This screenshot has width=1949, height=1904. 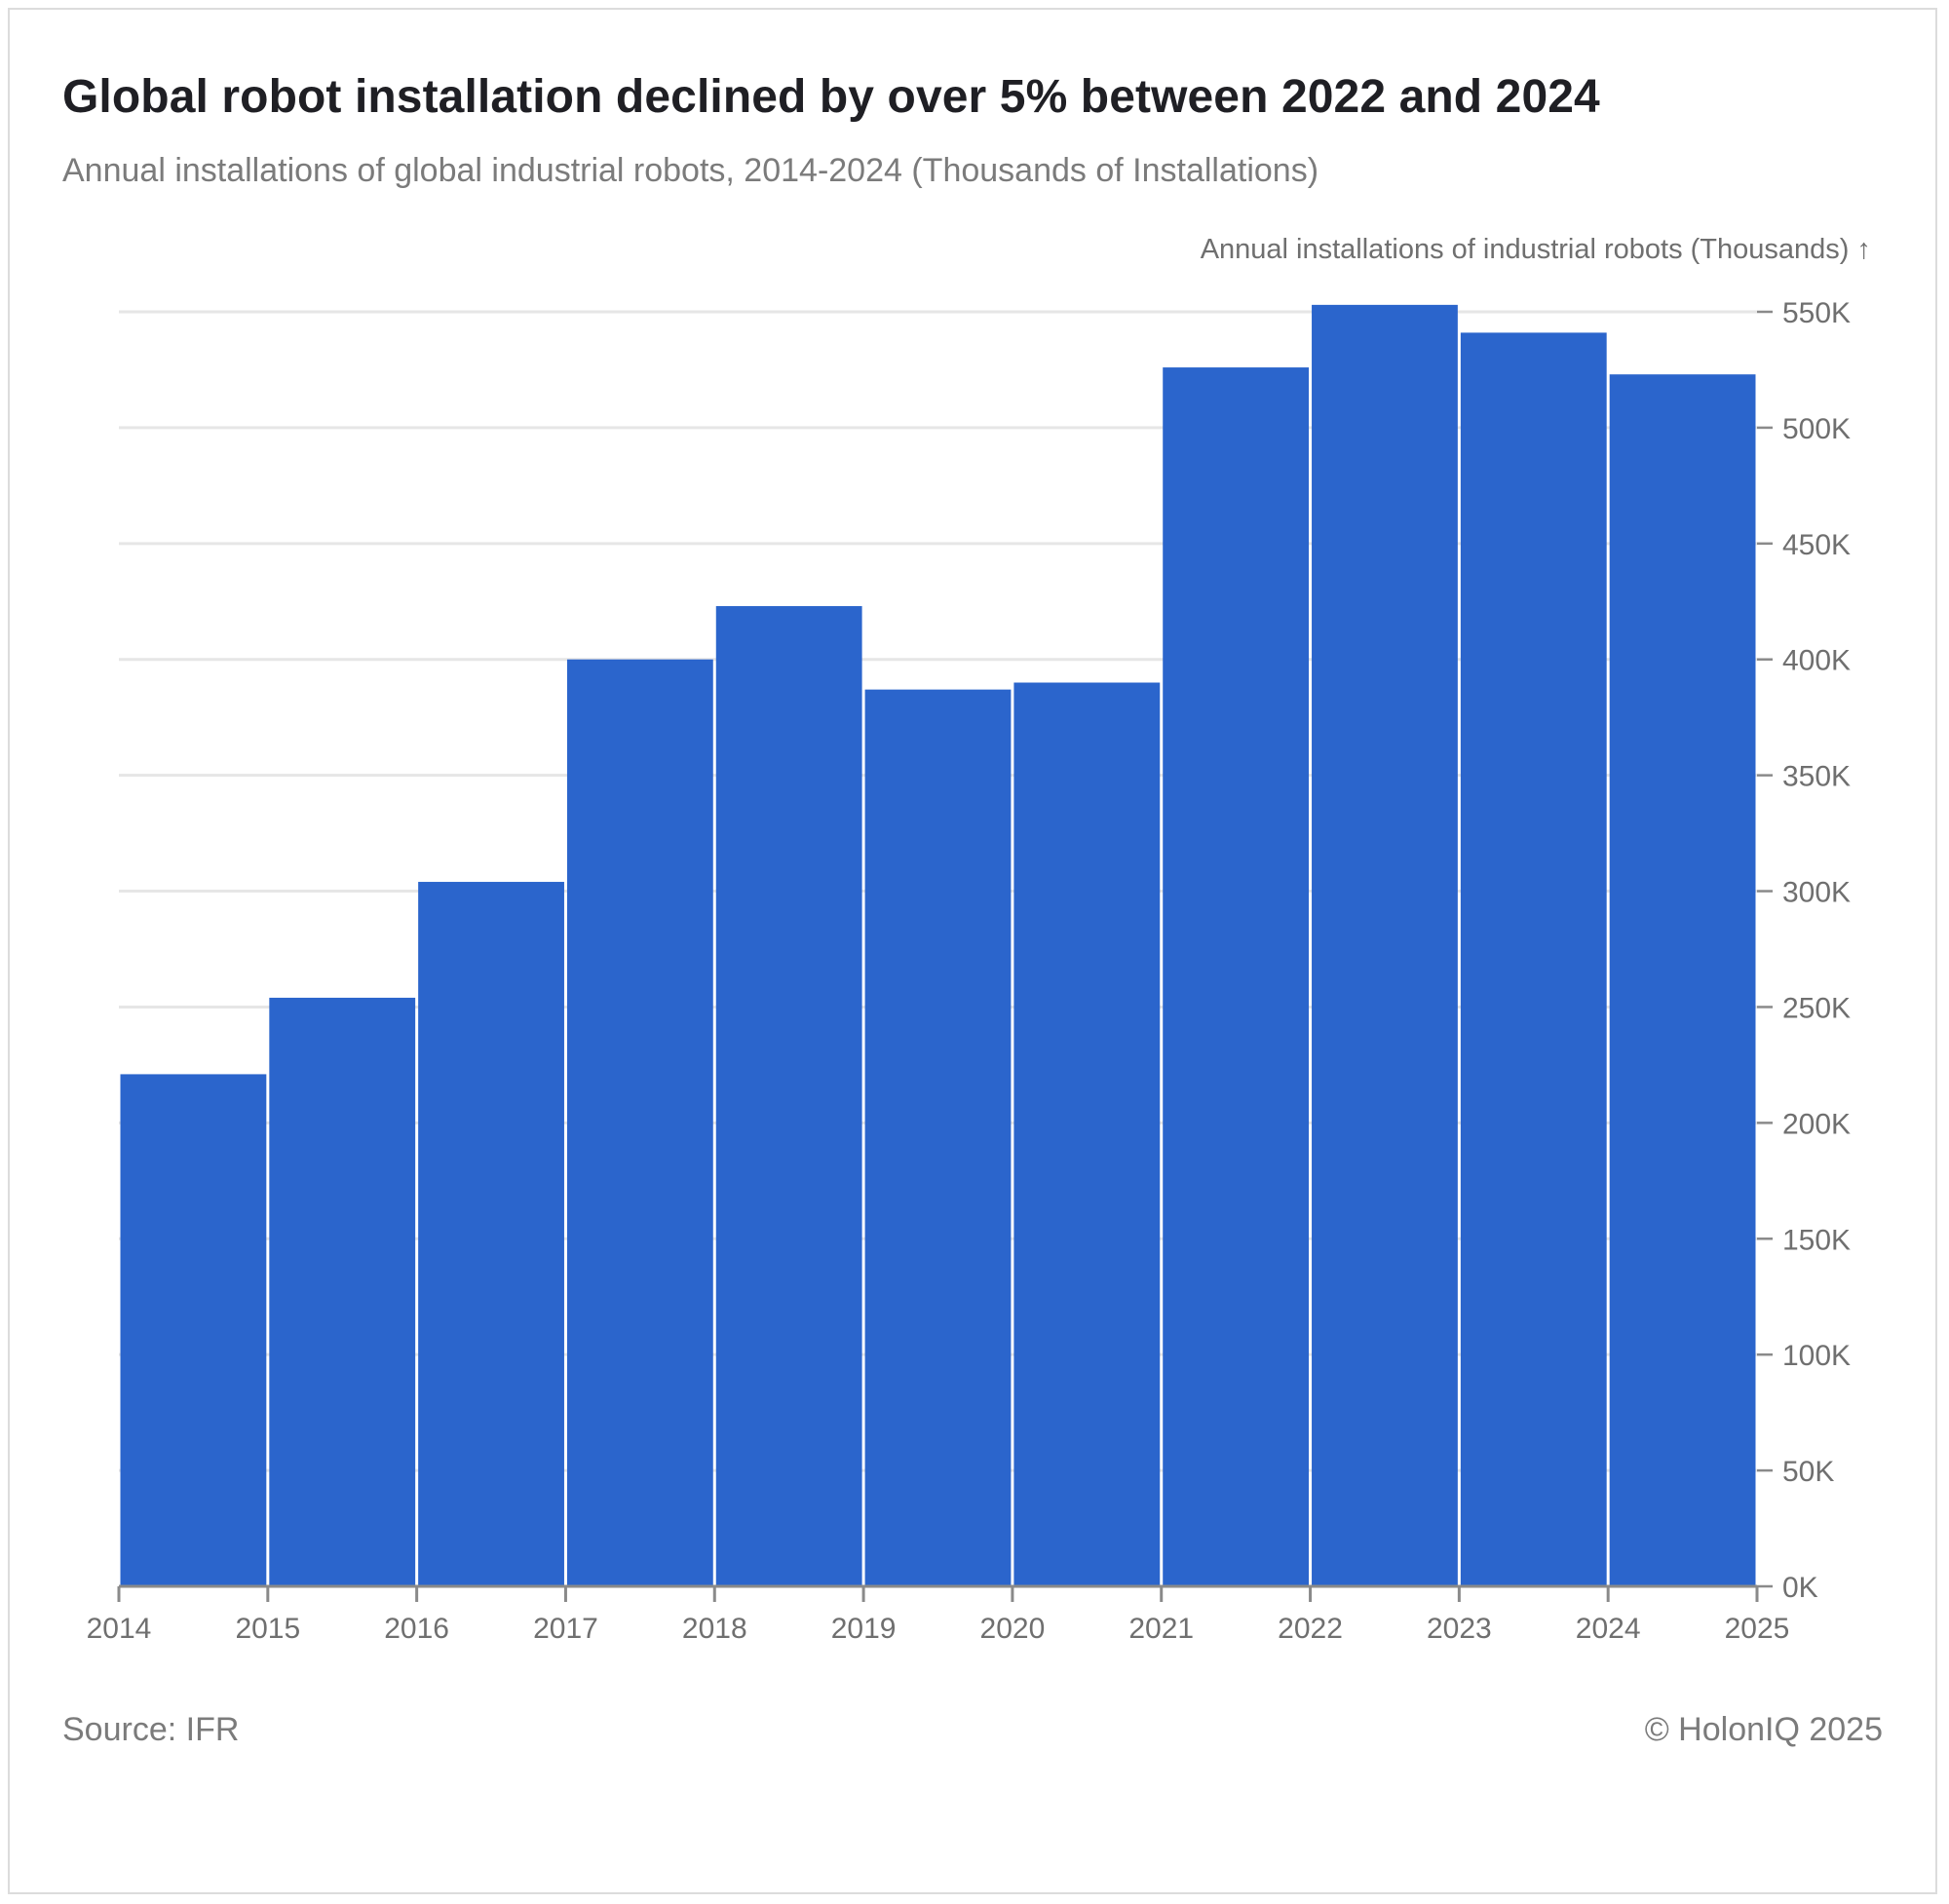 I want to click on bar-2014, so click(x=193, y=1330).